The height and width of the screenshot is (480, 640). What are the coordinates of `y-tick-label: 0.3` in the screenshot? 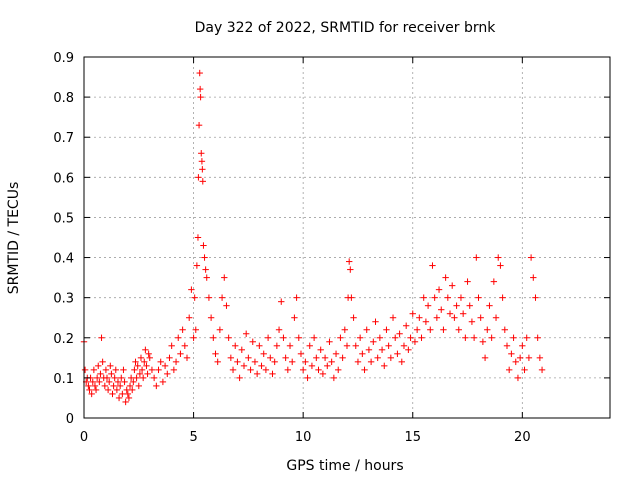 It's located at (63, 299).